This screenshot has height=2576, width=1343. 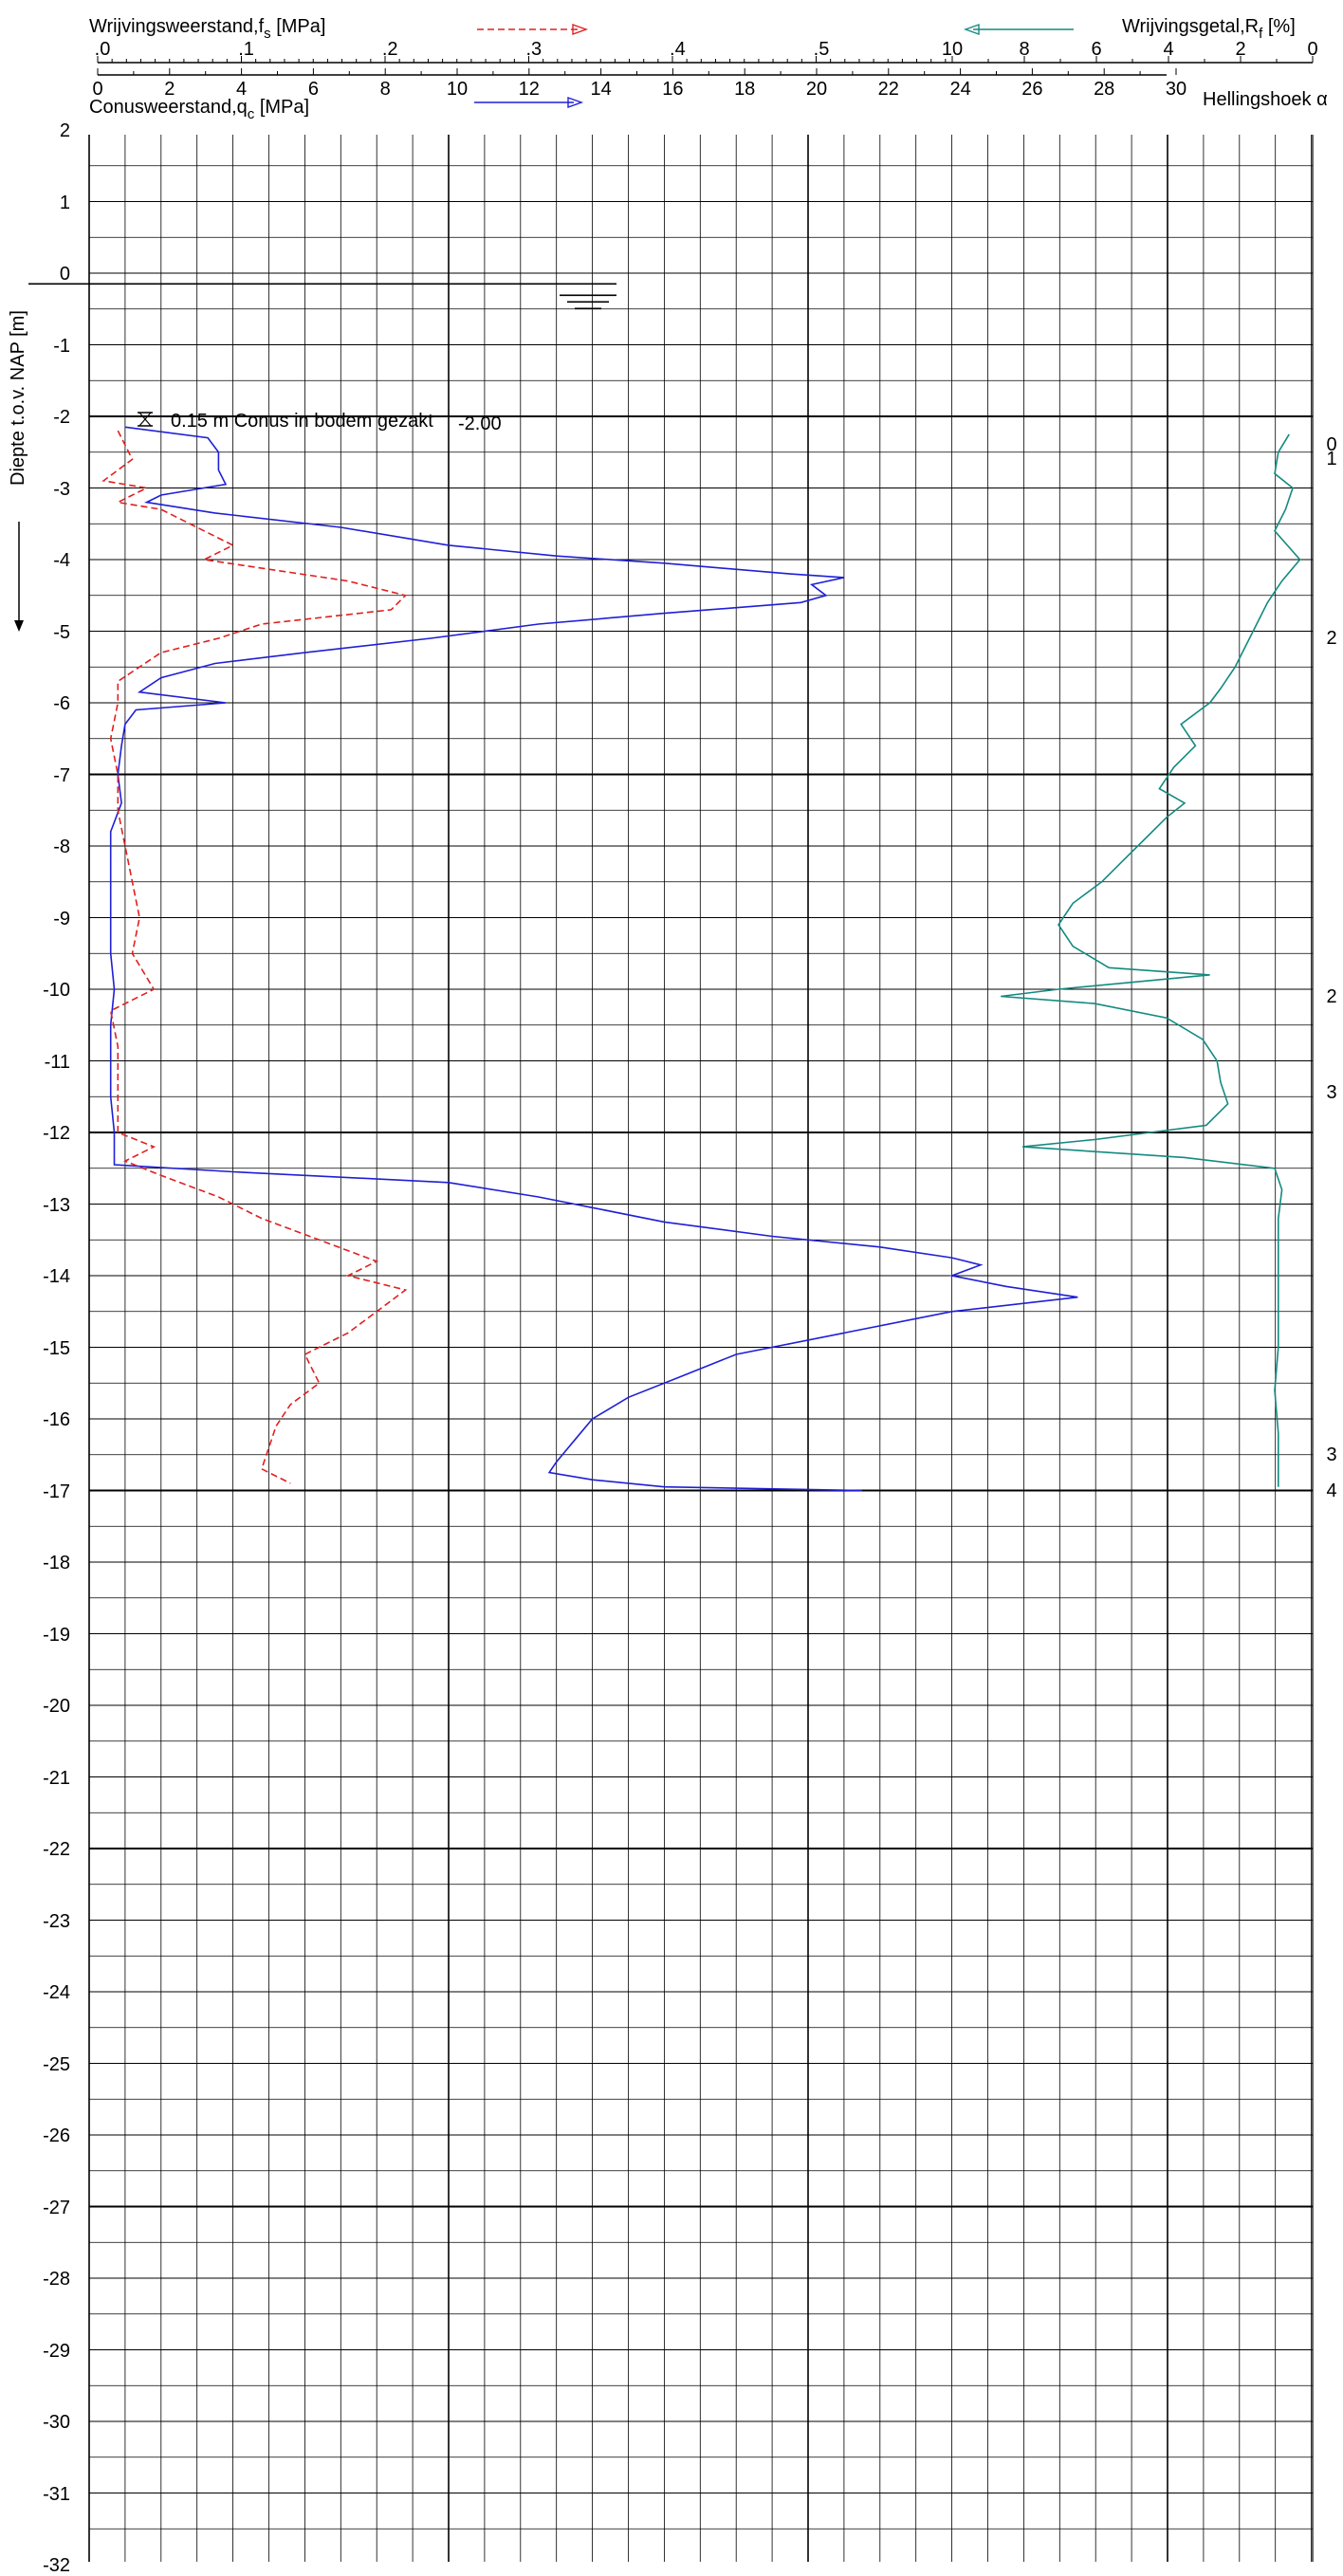 I want to click on fs-axis-subscript: s, so click(x=267, y=34).